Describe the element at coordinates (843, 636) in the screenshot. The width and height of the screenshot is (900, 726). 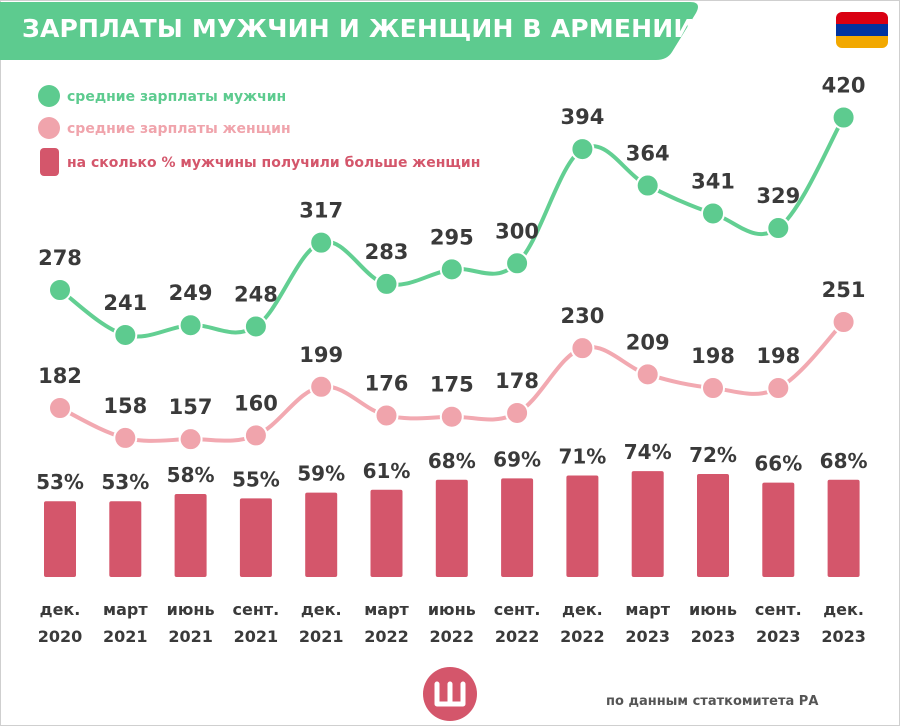
I see `x-tick-year-12: 2023` at that location.